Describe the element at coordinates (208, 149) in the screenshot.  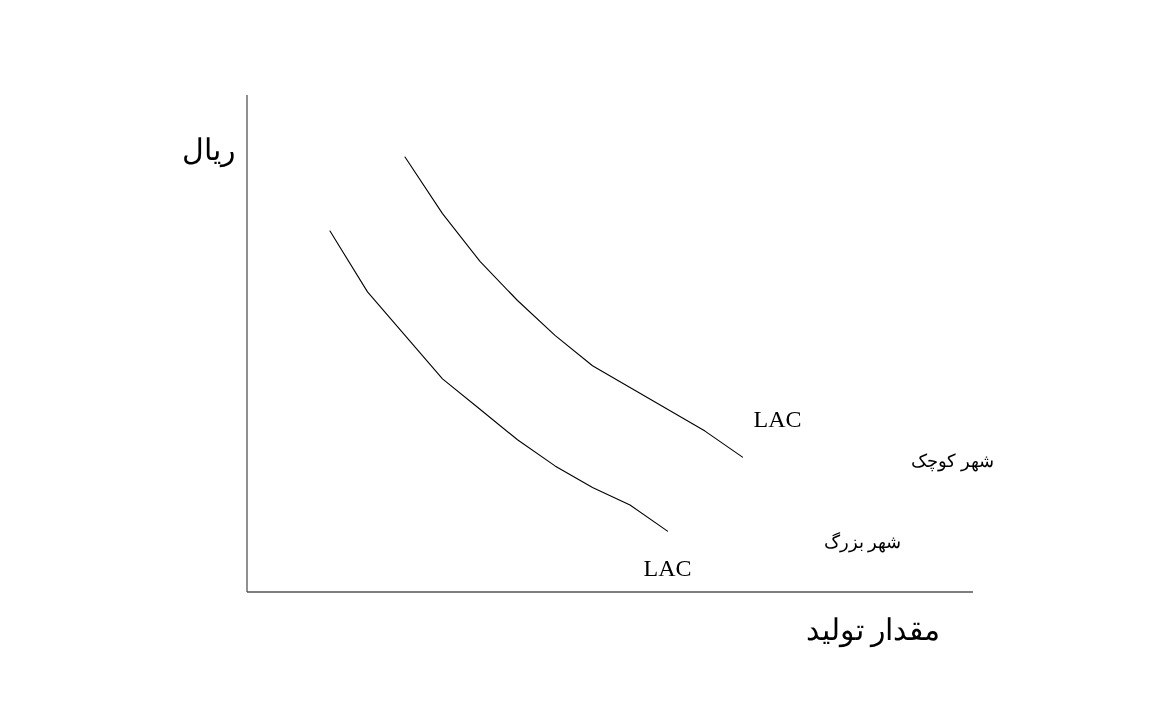
I see `ylabel: ریال` at that location.